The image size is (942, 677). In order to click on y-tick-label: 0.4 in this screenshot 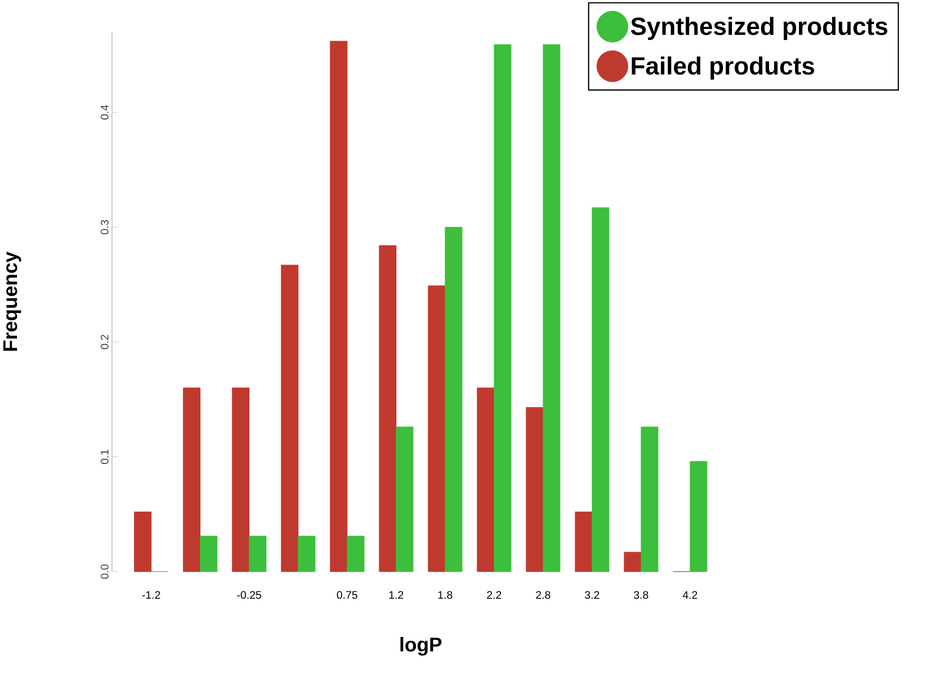, I will do `click(104, 112)`.